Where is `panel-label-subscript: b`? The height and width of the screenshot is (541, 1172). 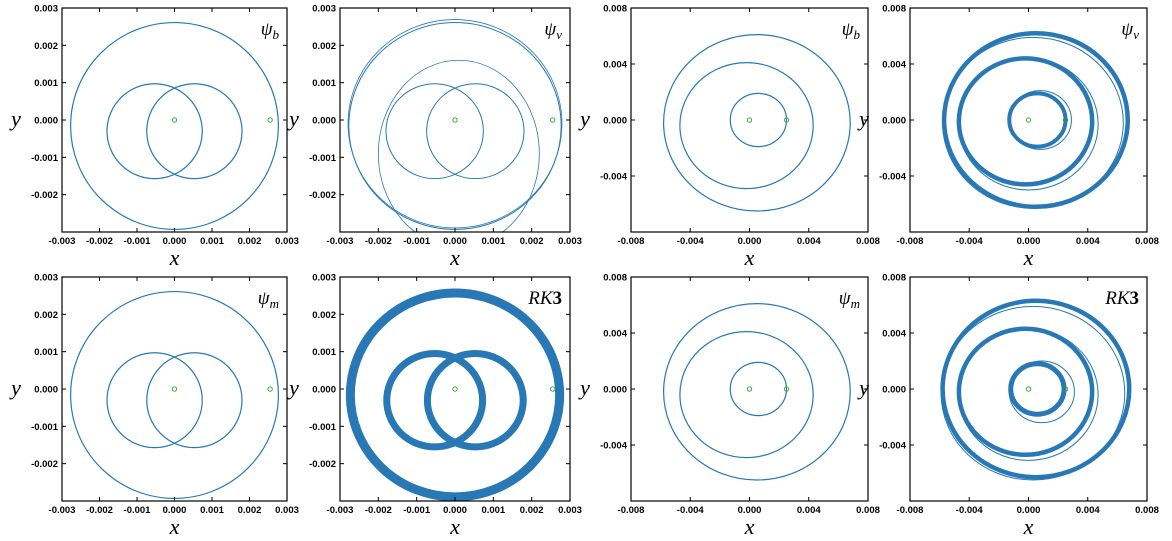 panel-label-subscript: b is located at coordinates (857, 34).